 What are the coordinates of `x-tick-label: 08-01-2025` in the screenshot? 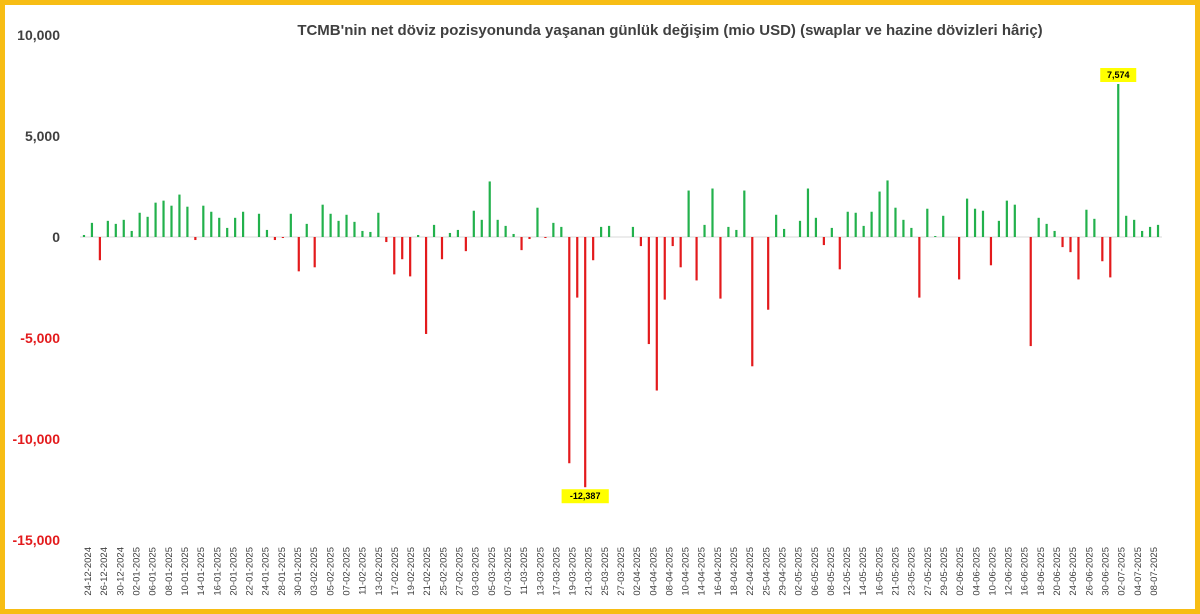 It's located at (169, 571).